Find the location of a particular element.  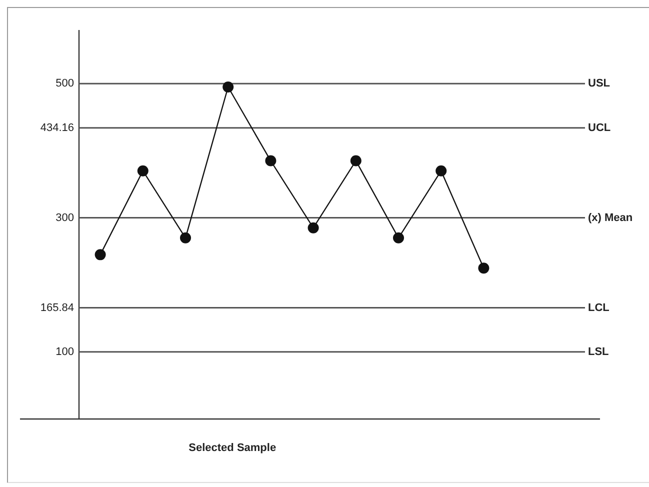

y-tick-label: 300 is located at coordinates (65, 218).